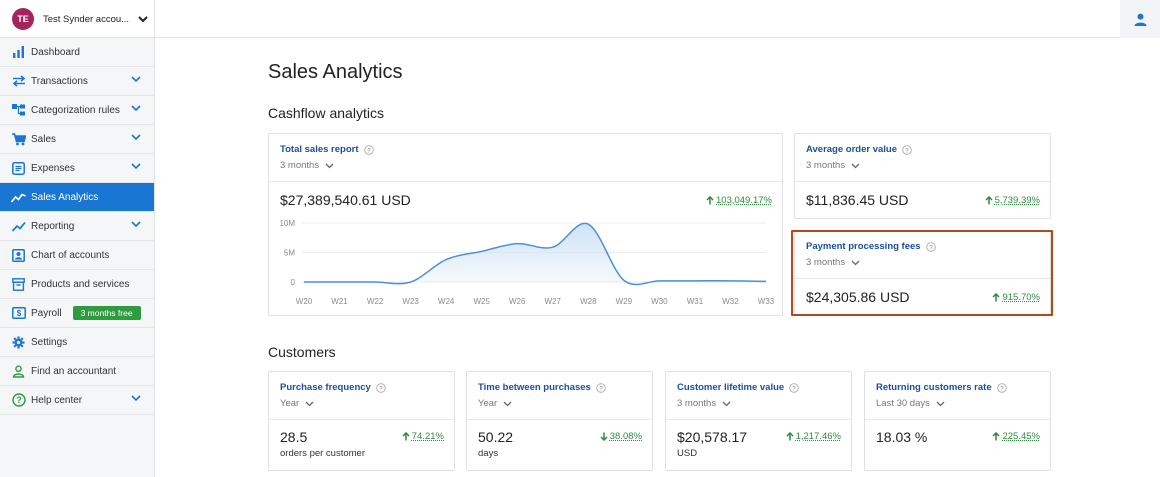 The height and width of the screenshot is (477, 1160). I want to click on payroll-promo-badge: 3 months free, so click(106, 313).